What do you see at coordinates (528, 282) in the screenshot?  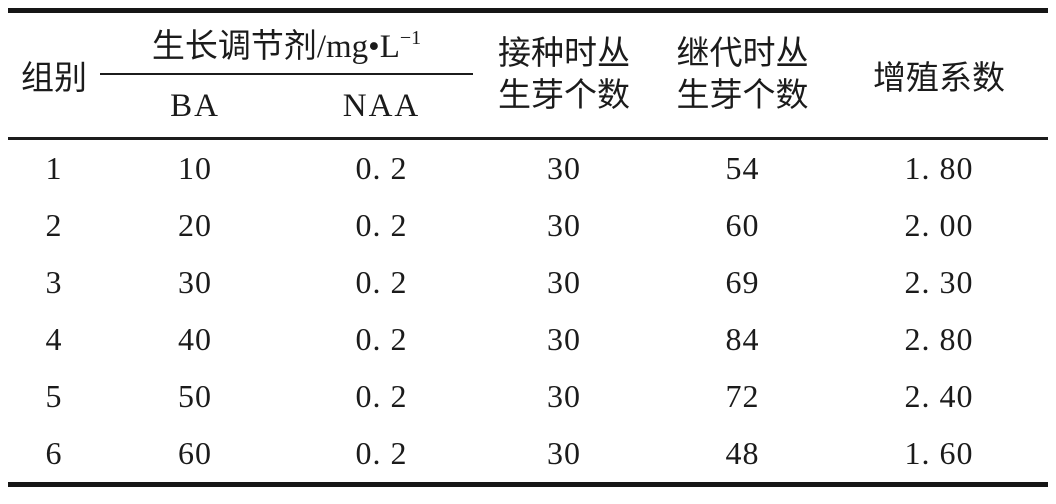 I see `table-row: 3 30 0. 2 30 69 2. 30` at bounding box center [528, 282].